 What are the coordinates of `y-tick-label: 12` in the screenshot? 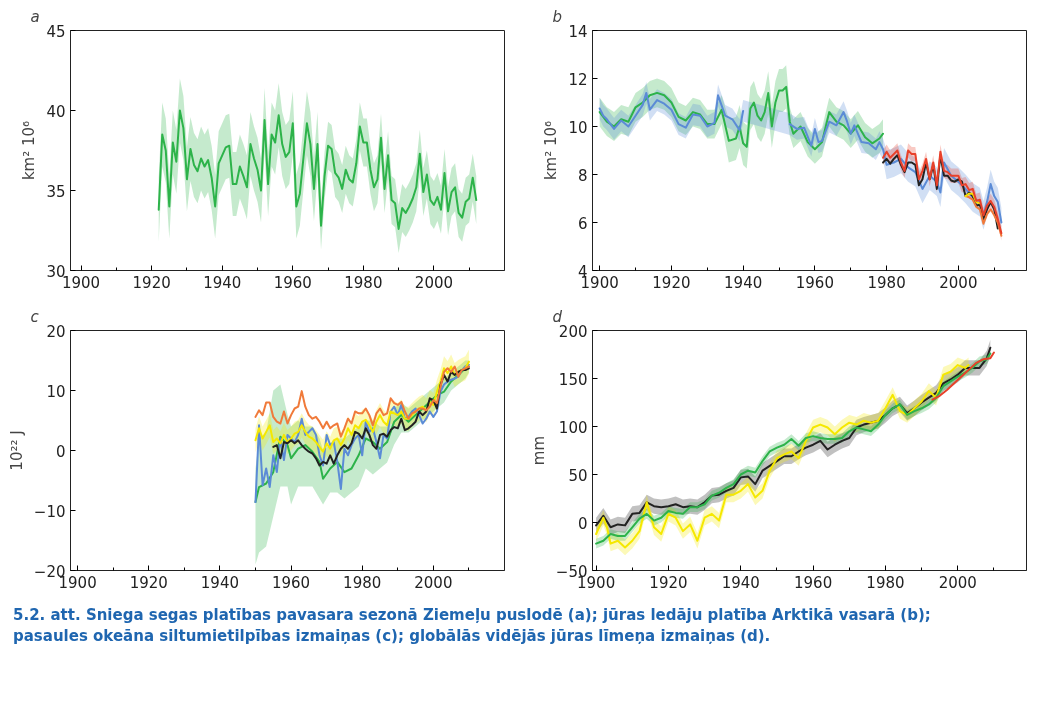 It's located at (578, 79).